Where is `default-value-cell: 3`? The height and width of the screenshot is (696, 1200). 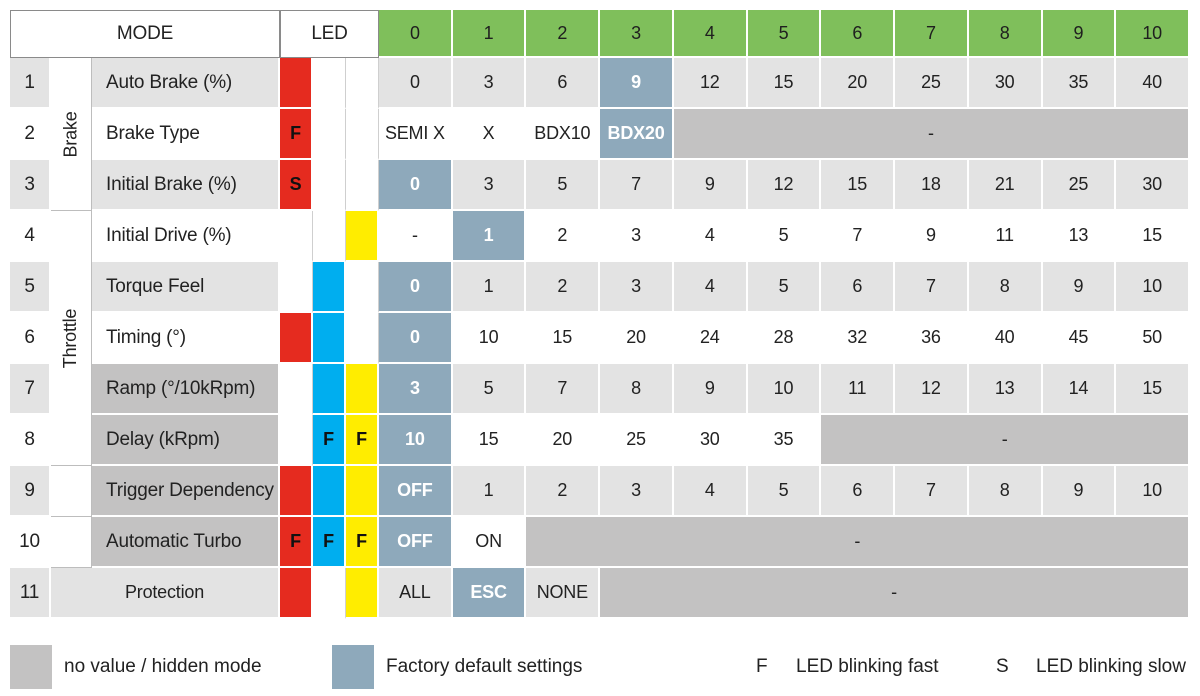
default-value-cell: 3 is located at coordinates (416, 389).